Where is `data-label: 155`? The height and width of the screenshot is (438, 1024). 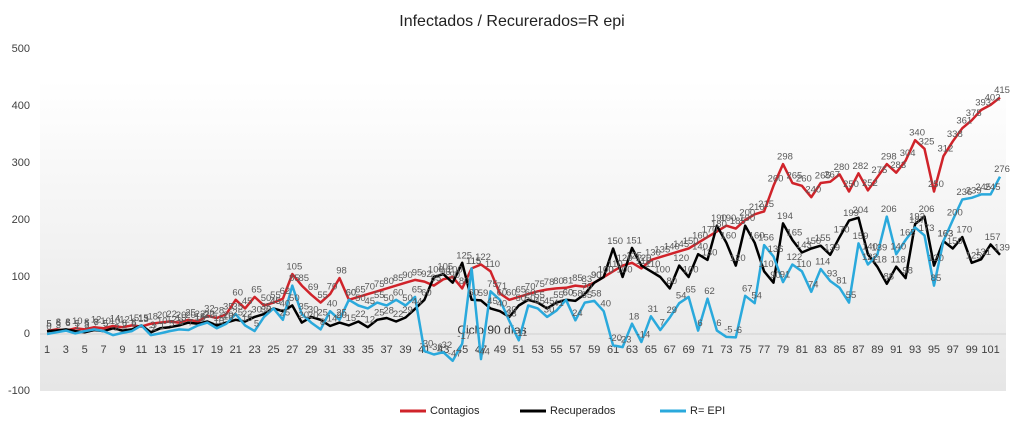 data-label: 155 is located at coordinates (823, 238).